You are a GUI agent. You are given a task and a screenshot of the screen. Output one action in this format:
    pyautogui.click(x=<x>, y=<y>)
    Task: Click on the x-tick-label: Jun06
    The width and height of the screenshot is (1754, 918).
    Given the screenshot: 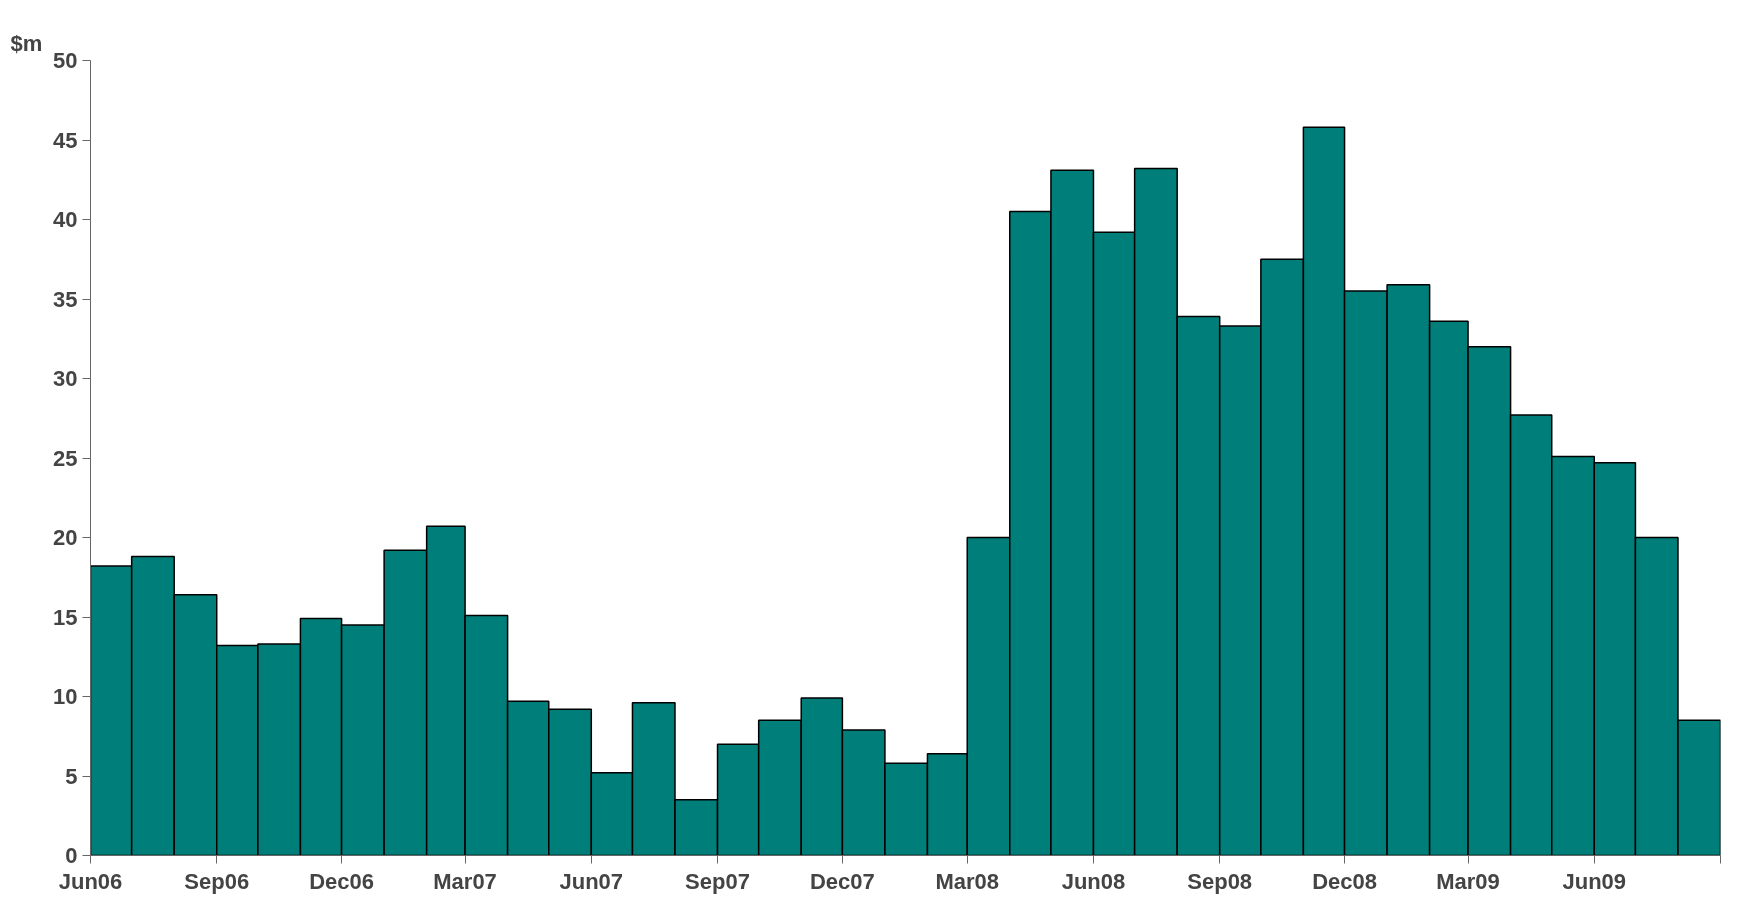 What is the action you would take?
    pyautogui.click(x=90, y=881)
    